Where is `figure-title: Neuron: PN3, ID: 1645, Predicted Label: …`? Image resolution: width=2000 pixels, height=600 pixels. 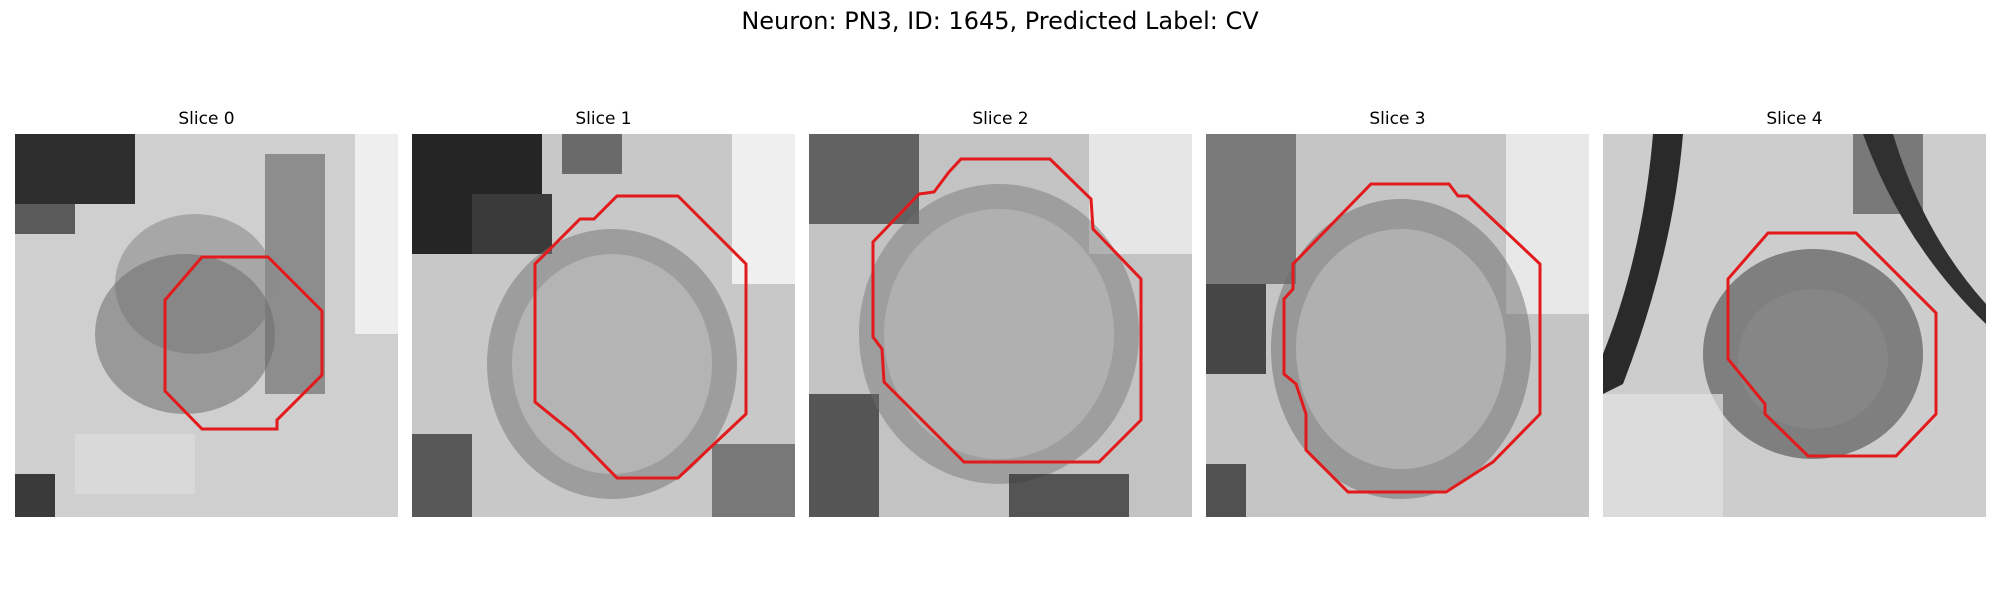 figure-title: Neuron: PN3, ID: 1645, Predicted Label: … is located at coordinates (1000, 21).